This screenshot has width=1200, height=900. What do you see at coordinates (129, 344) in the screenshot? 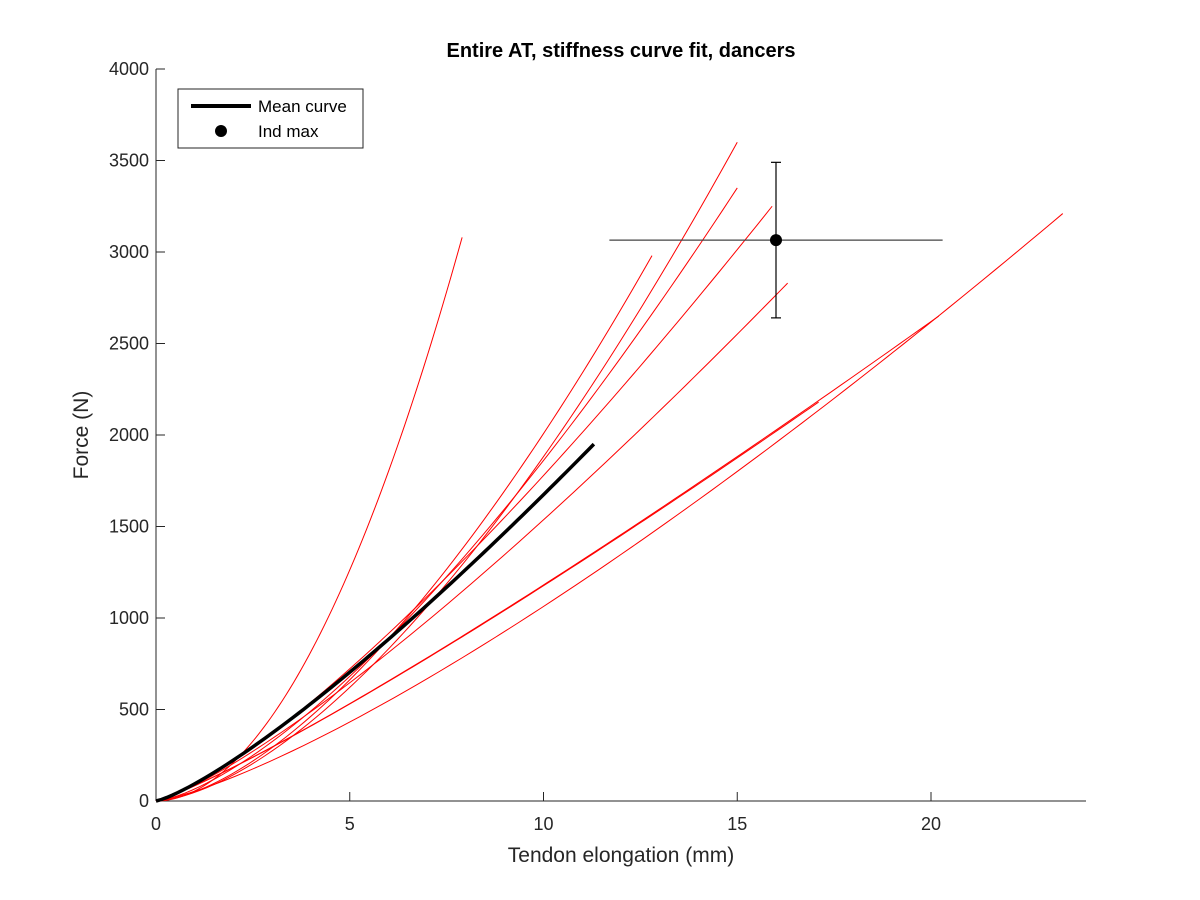
I see `y-tick-label: 2500` at bounding box center [129, 344].